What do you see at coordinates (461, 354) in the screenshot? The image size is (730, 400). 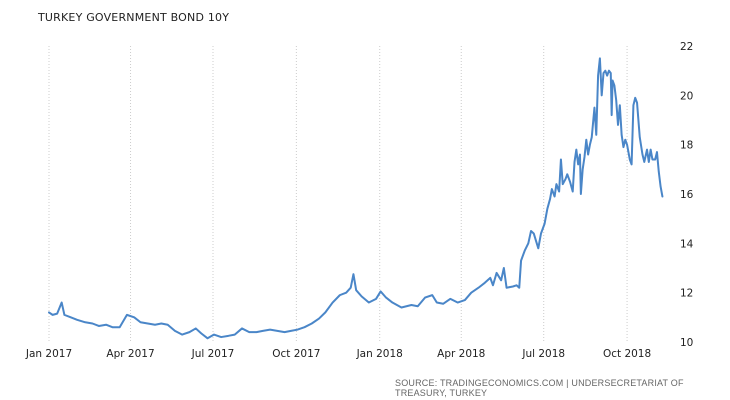 I see `x-tick-label-5: Apr 2018` at bounding box center [461, 354].